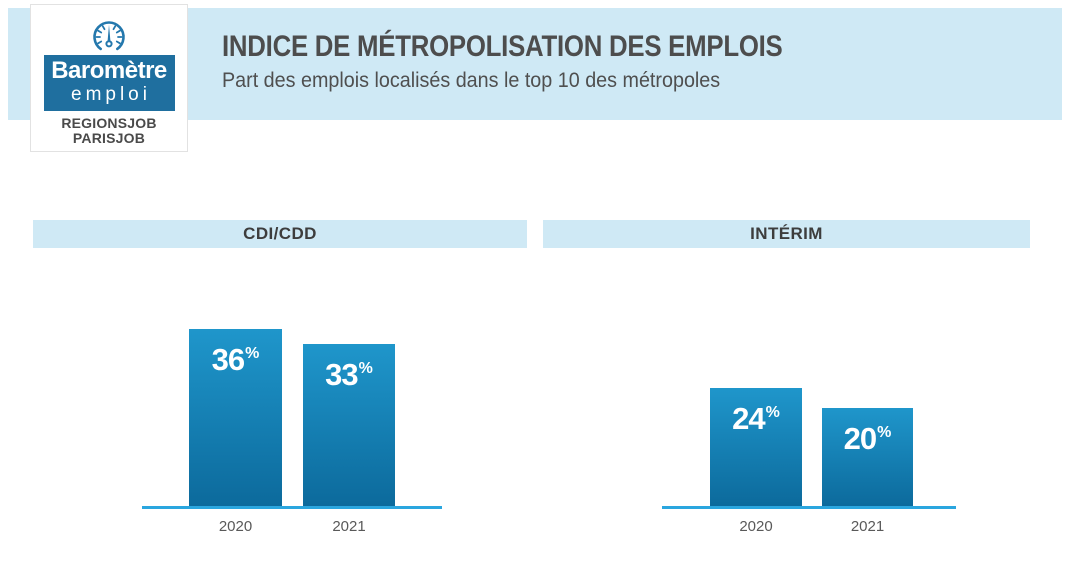 The height and width of the screenshot is (570, 1080). Describe the element at coordinates (349, 425) in the screenshot. I see `bar-2021: 33%` at that location.